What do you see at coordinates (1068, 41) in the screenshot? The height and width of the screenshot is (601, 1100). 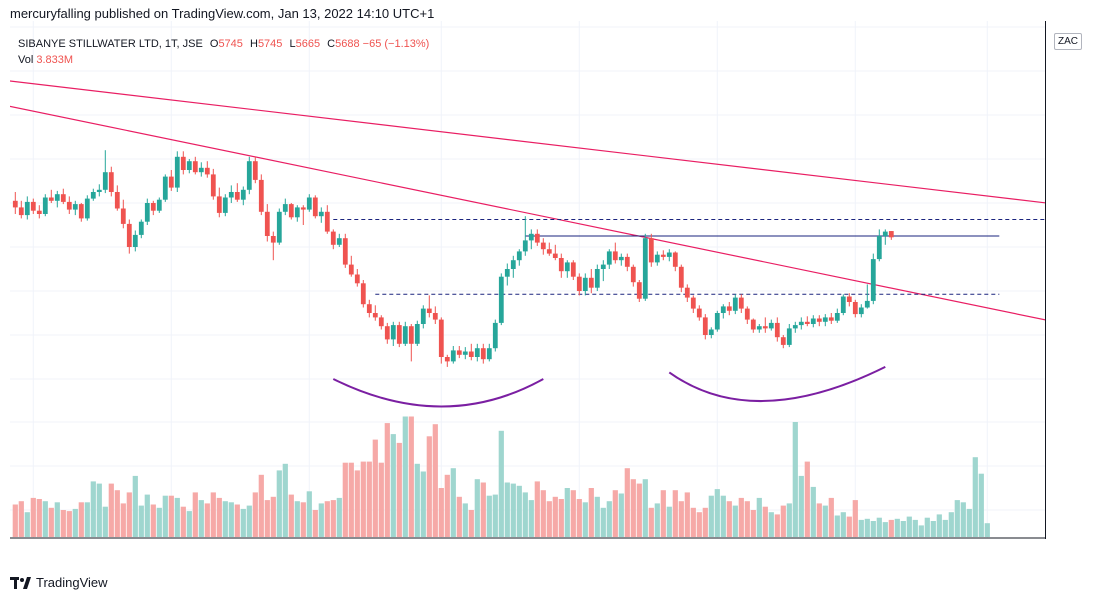 I see `currency-unit-button: ZAC` at bounding box center [1068, 41].